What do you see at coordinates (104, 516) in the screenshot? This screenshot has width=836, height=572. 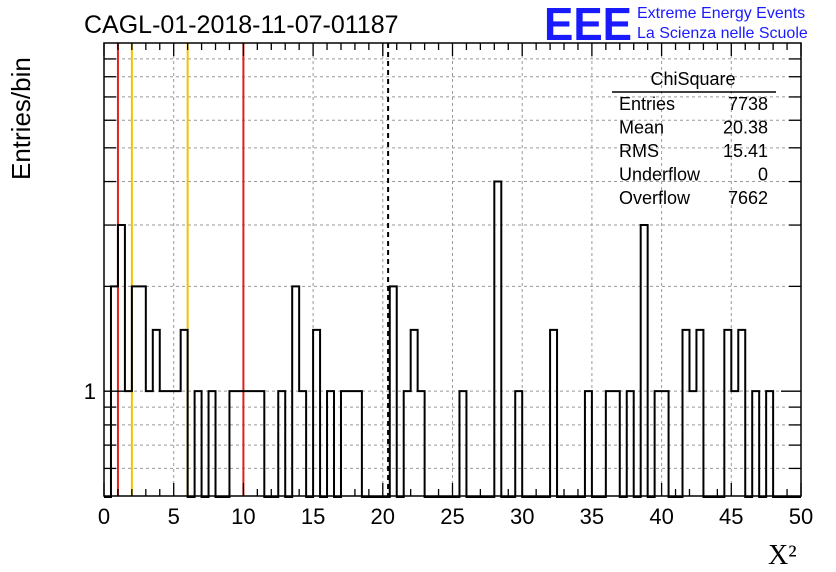 I see `x-tick-label: 0` at bounding box center [104, 516].